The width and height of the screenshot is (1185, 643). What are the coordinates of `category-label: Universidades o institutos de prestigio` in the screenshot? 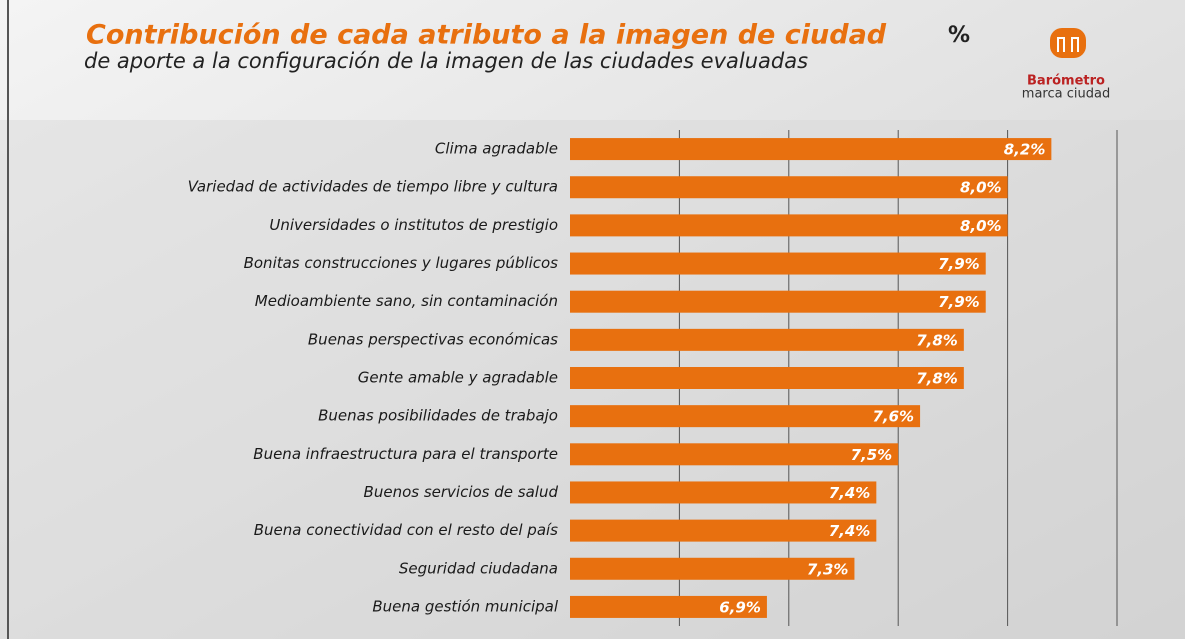 It's located at (413, 225).